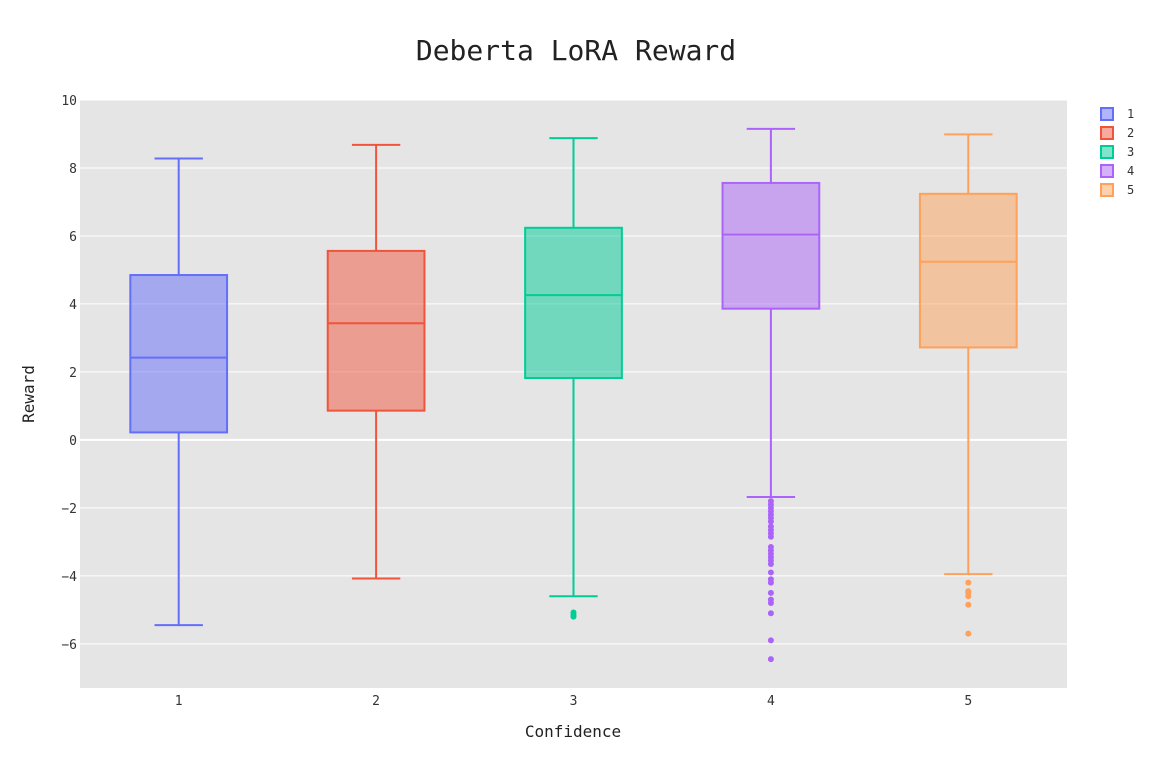  What do you see at coordinates (69, 645) in the screenshot?
I see `y-tick-label: −6` at bounding box center [69, 645].